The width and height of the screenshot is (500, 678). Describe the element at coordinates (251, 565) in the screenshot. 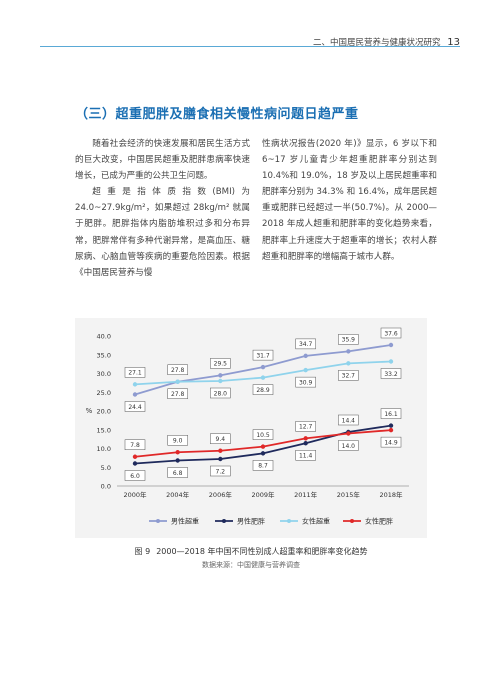

I see `figure-source: 数据来源：中国健康与营养调查` at that location.